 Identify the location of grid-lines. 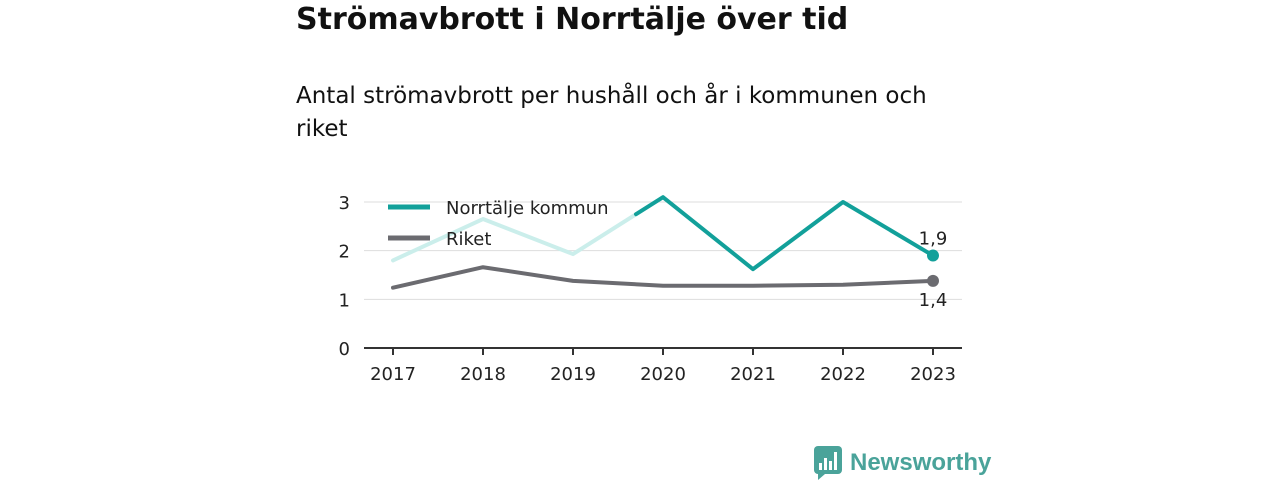
(663, 250).